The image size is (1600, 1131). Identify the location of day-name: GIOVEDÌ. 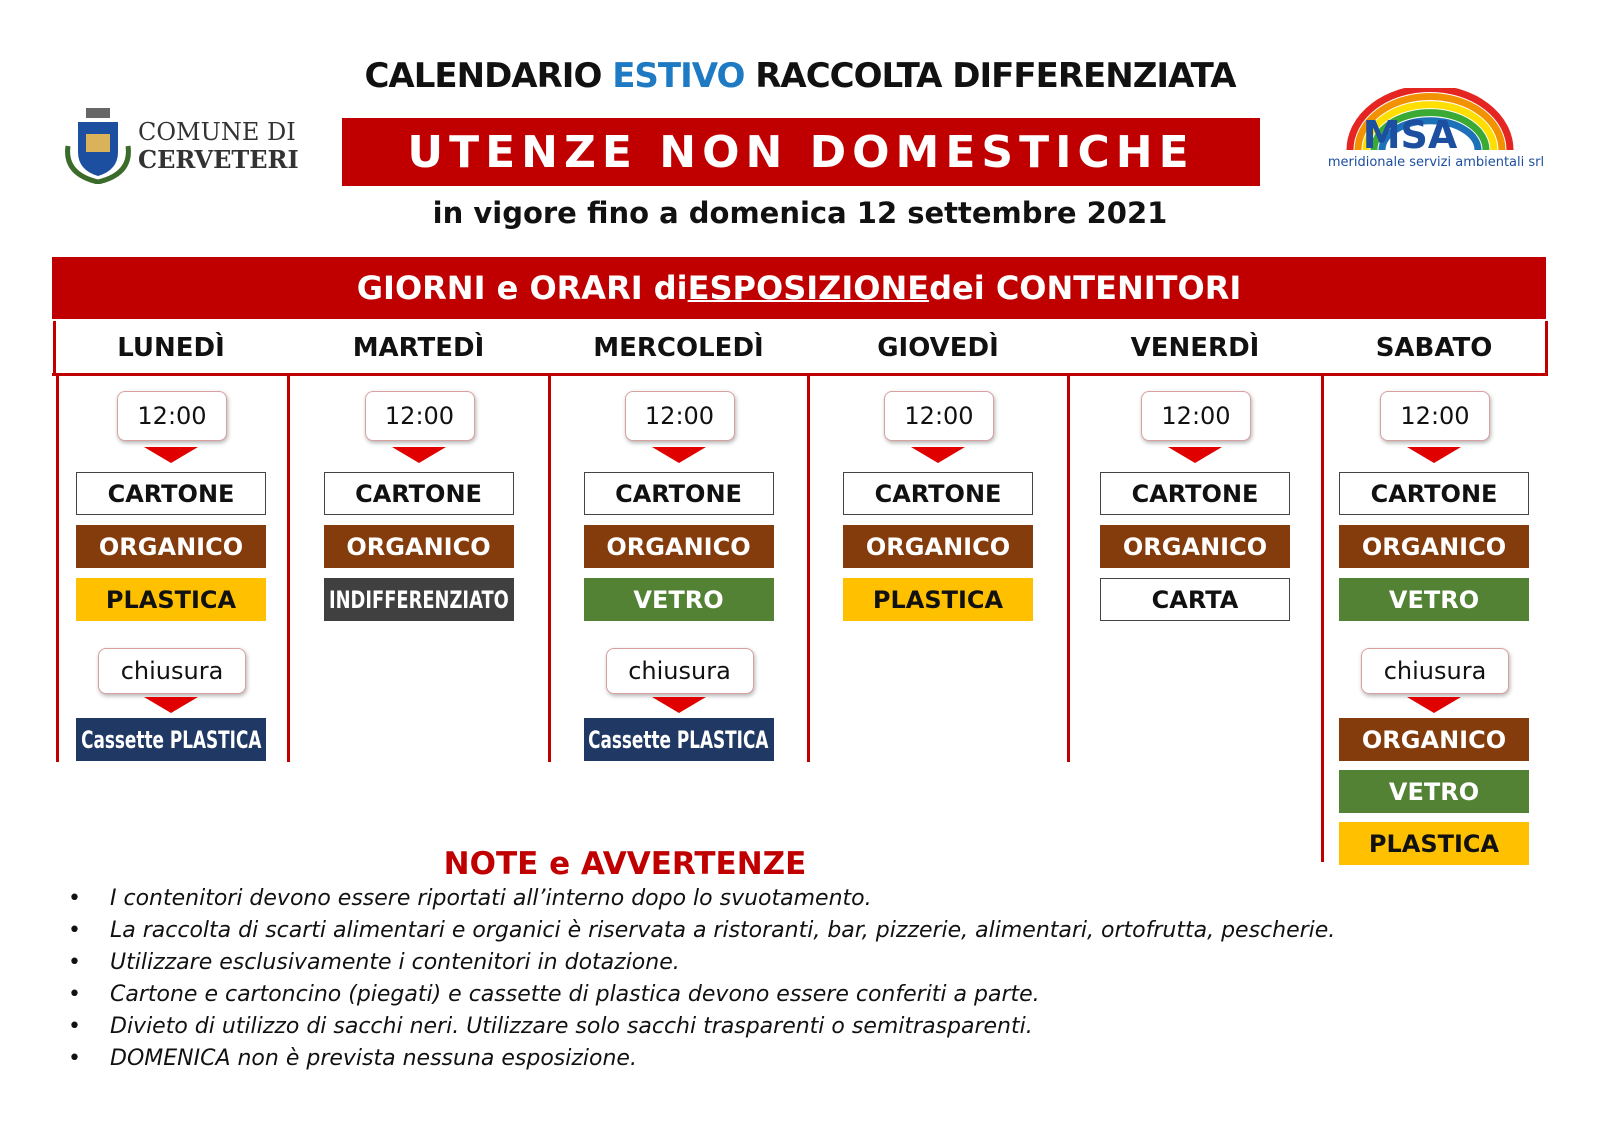
(938, 348).